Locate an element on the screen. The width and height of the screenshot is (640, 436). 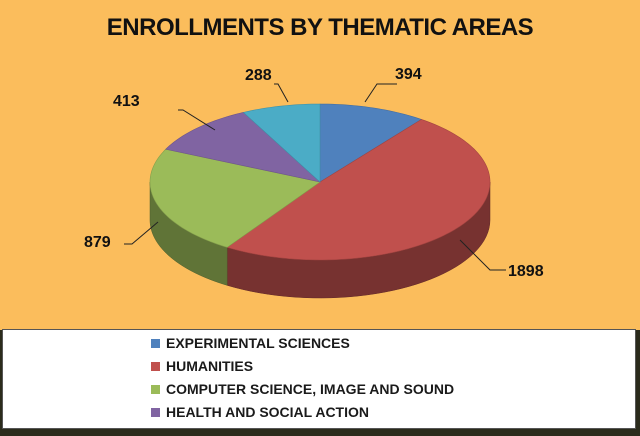
data-label-394: 394 is located at coordinates (408, 74).